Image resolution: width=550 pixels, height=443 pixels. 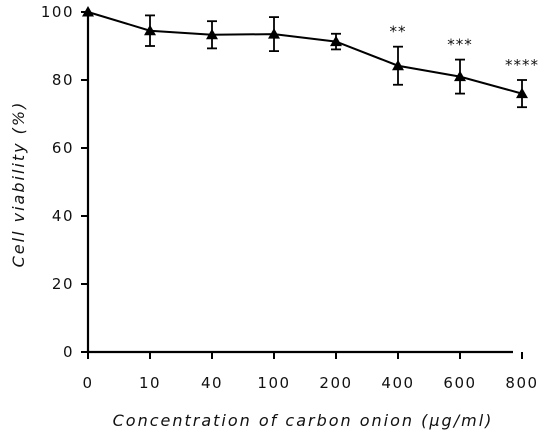 I want to click on x-tick-label: 800, so click(x=521, y=383).